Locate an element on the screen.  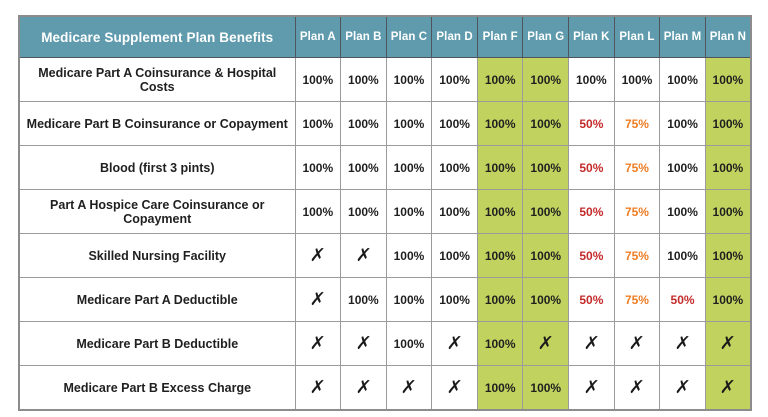
benefit-label: Medicare Part A Deductible is located at coordinates (157, 299).